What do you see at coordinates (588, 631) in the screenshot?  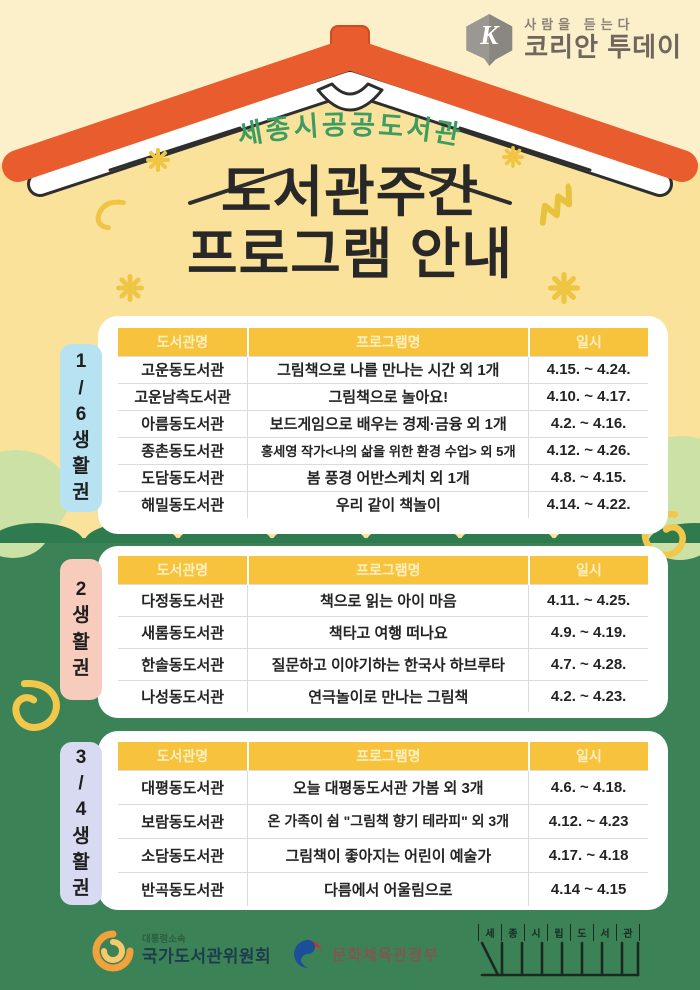 I see `program-date: 4.9. ~ 4.19.` at bounding box center [588, 631].